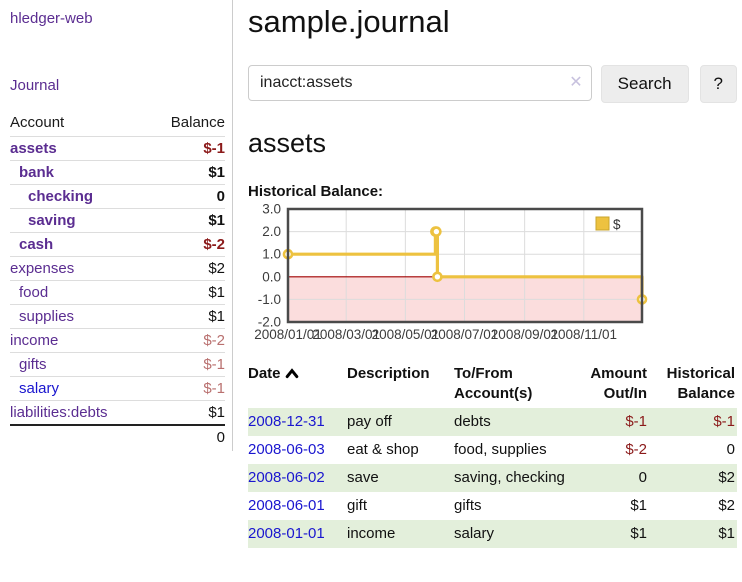  What do you see at coordinates (602, 223) in the screenshot?
I see `legend-swatch` at bounding box center [602, 223].